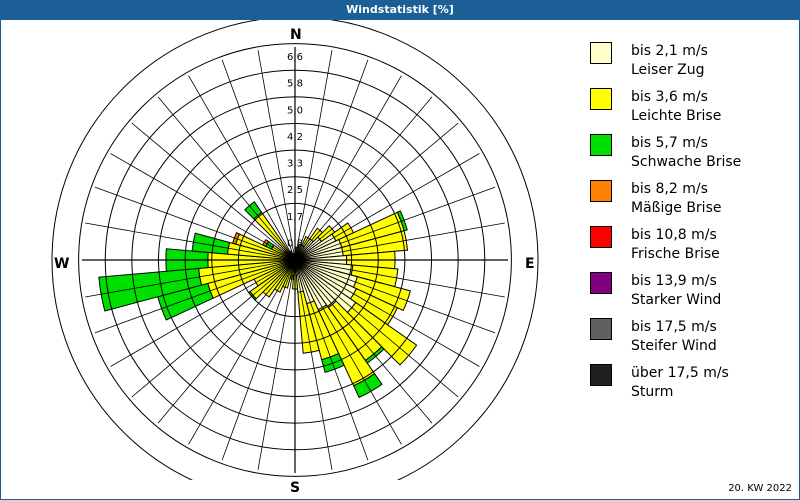 This screenshot has height=500, width=800. What do you see at coordinates (669, 143) in the screenshot?
I see `legend-range: bis 5,7 m/s` at bounding box center [669, 143].